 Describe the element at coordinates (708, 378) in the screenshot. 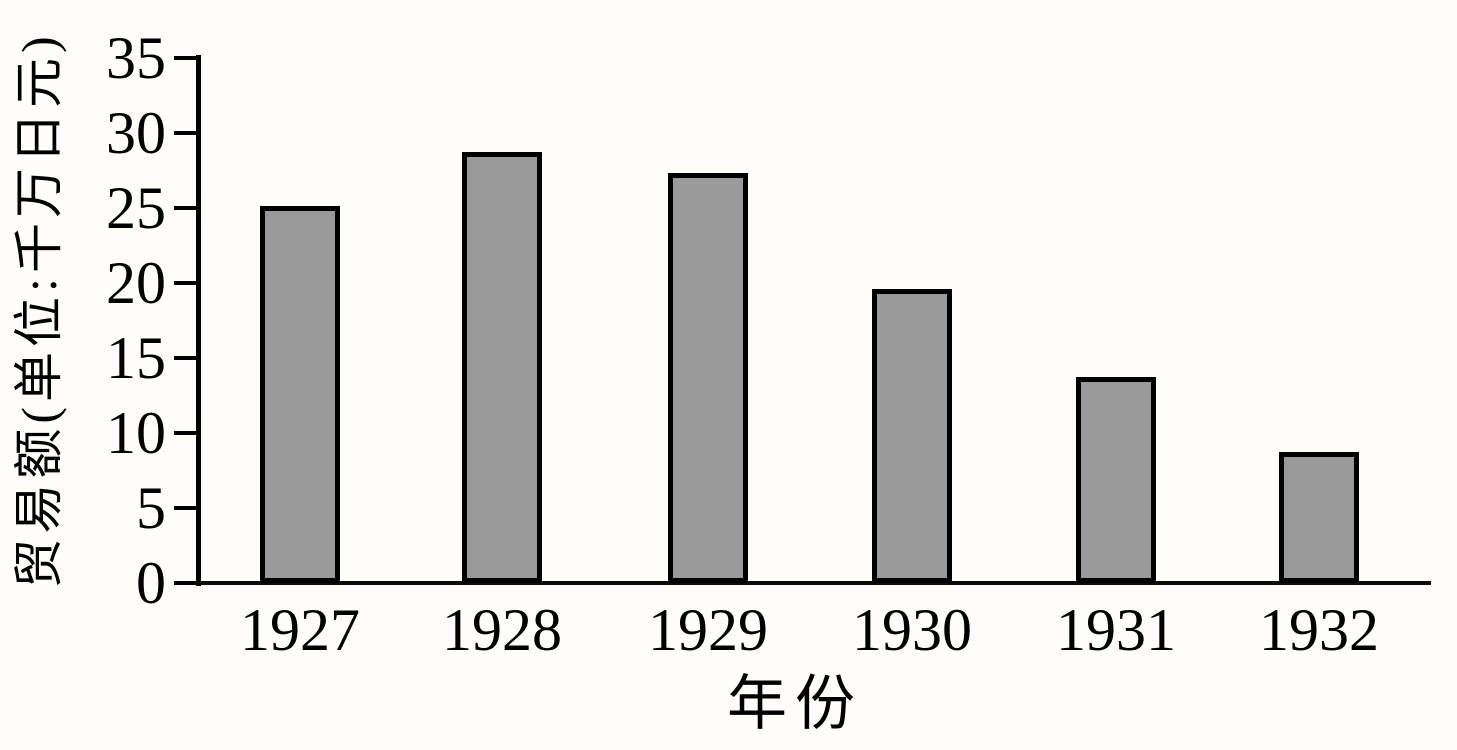

I see `bar-1929` at that location.